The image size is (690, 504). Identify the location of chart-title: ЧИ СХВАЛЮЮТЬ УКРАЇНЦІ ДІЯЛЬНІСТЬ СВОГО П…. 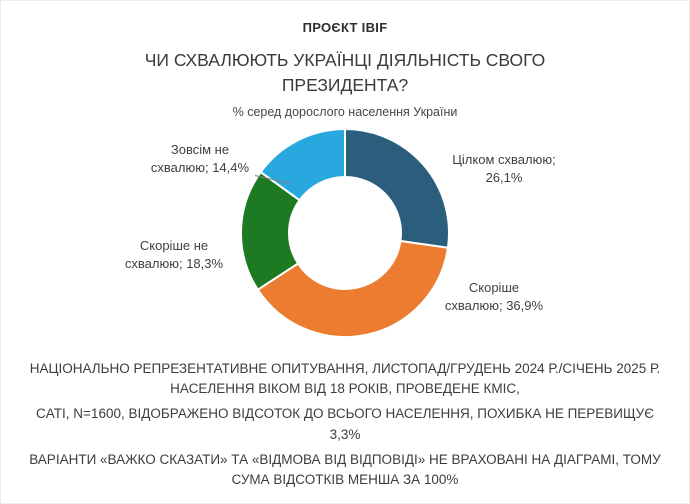
(345, 73).